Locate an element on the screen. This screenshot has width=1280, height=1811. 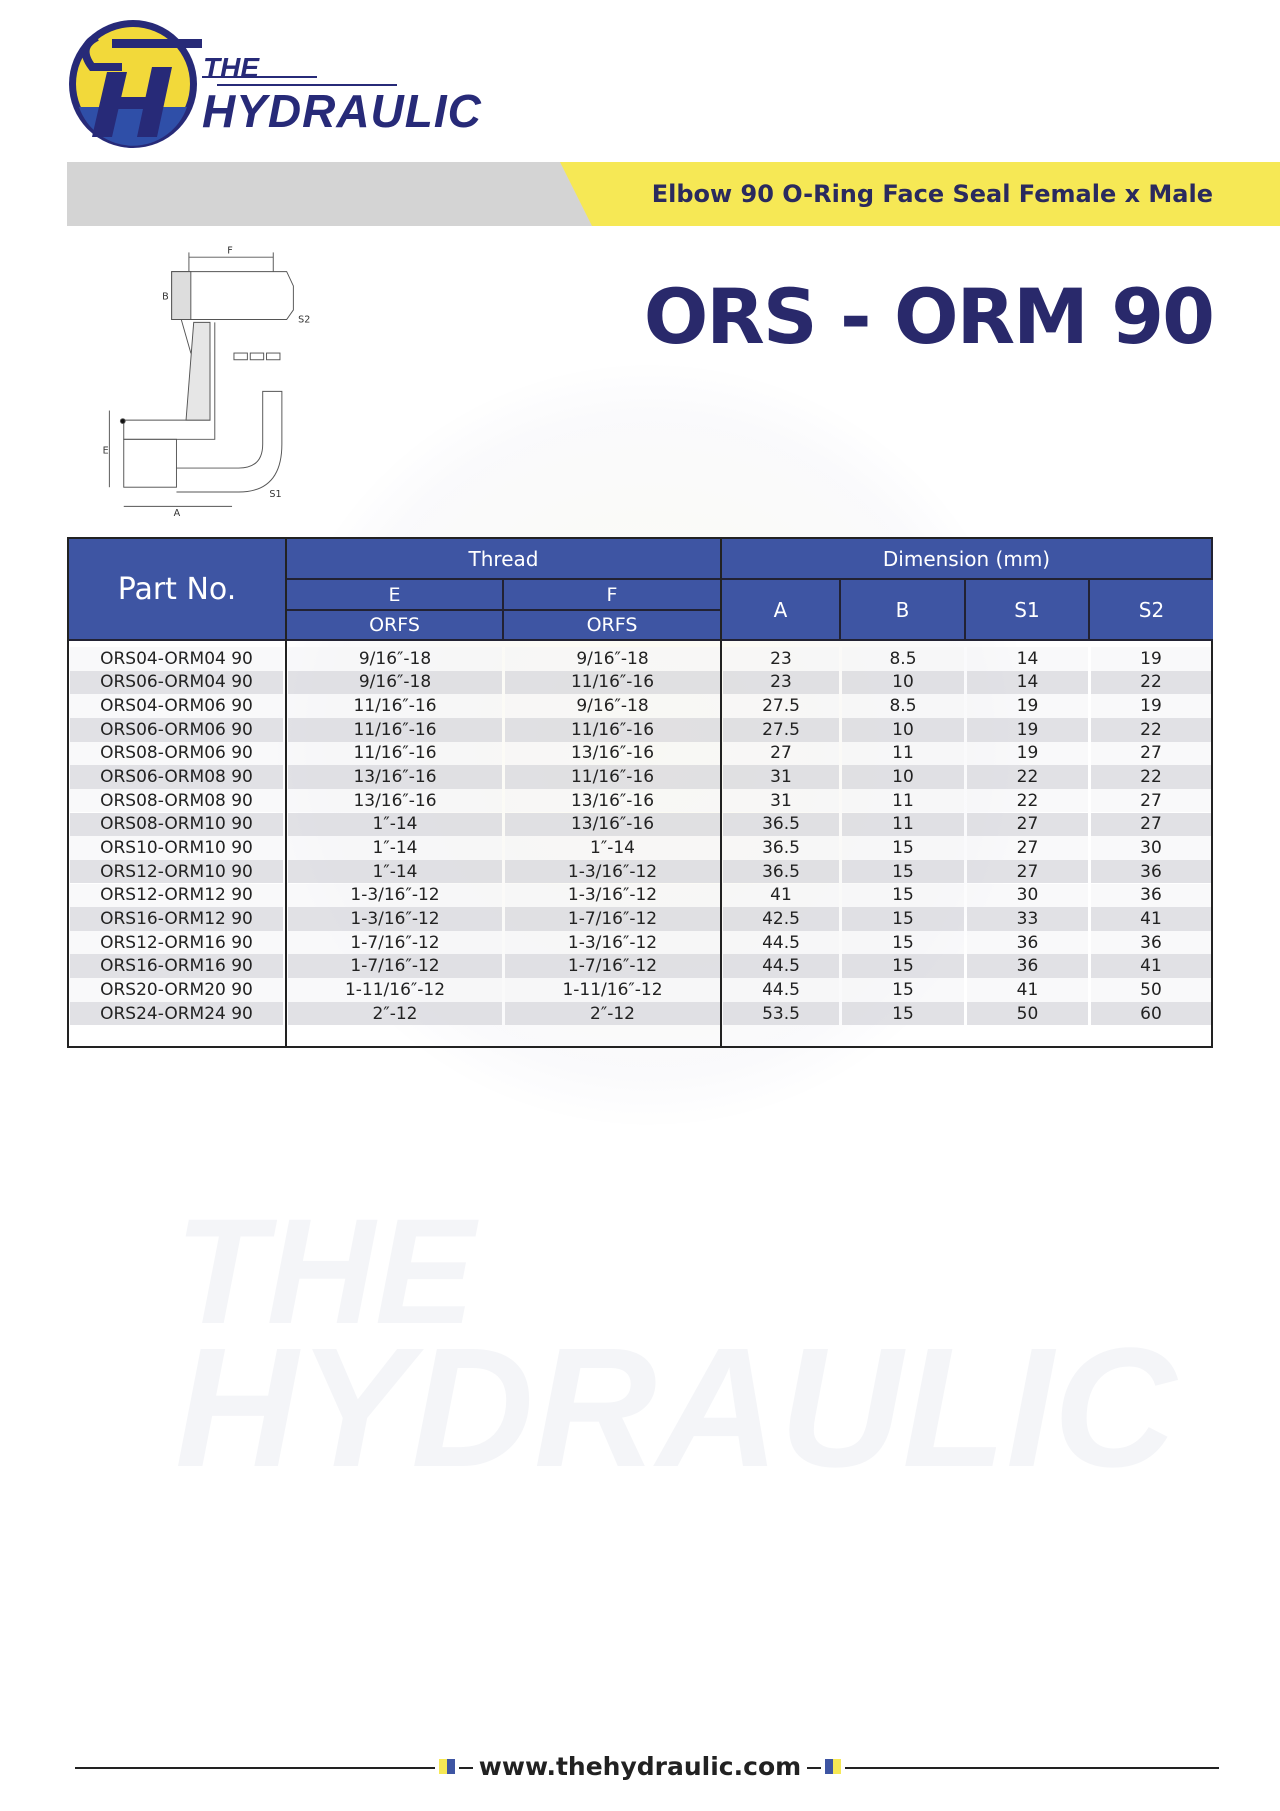
part-no-cell: ORS24-ORM24 90 is located at coordinates (176, 1013).